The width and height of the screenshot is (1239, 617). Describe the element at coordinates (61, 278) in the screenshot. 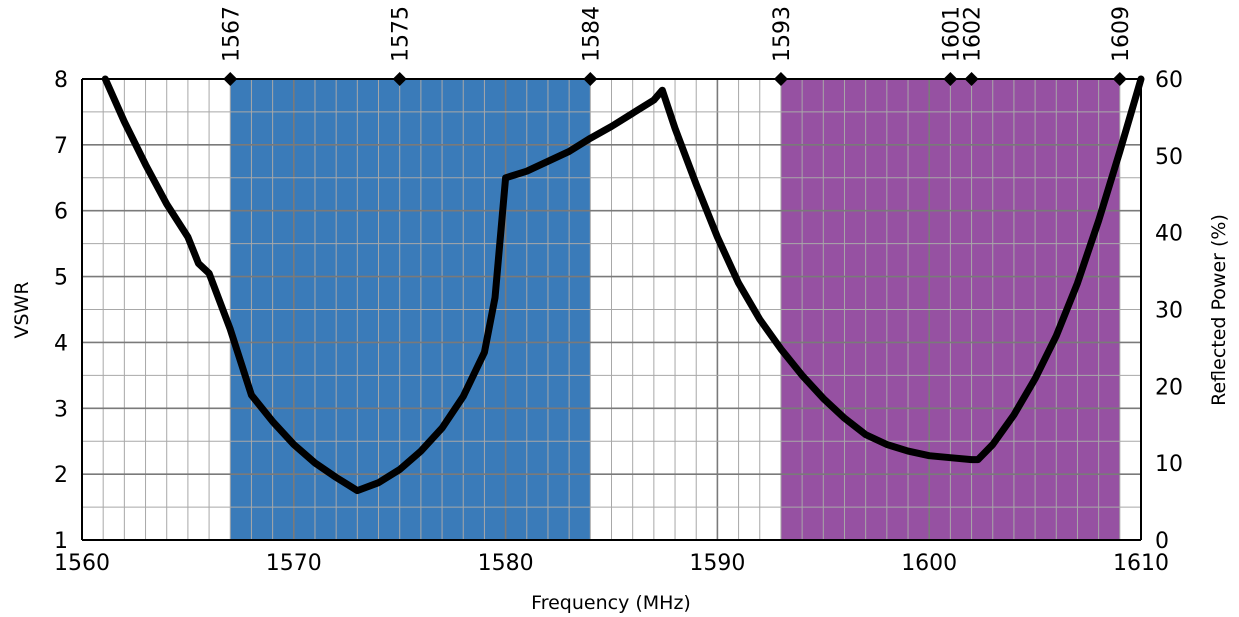

I see `y-tick-label: 5` at that location.